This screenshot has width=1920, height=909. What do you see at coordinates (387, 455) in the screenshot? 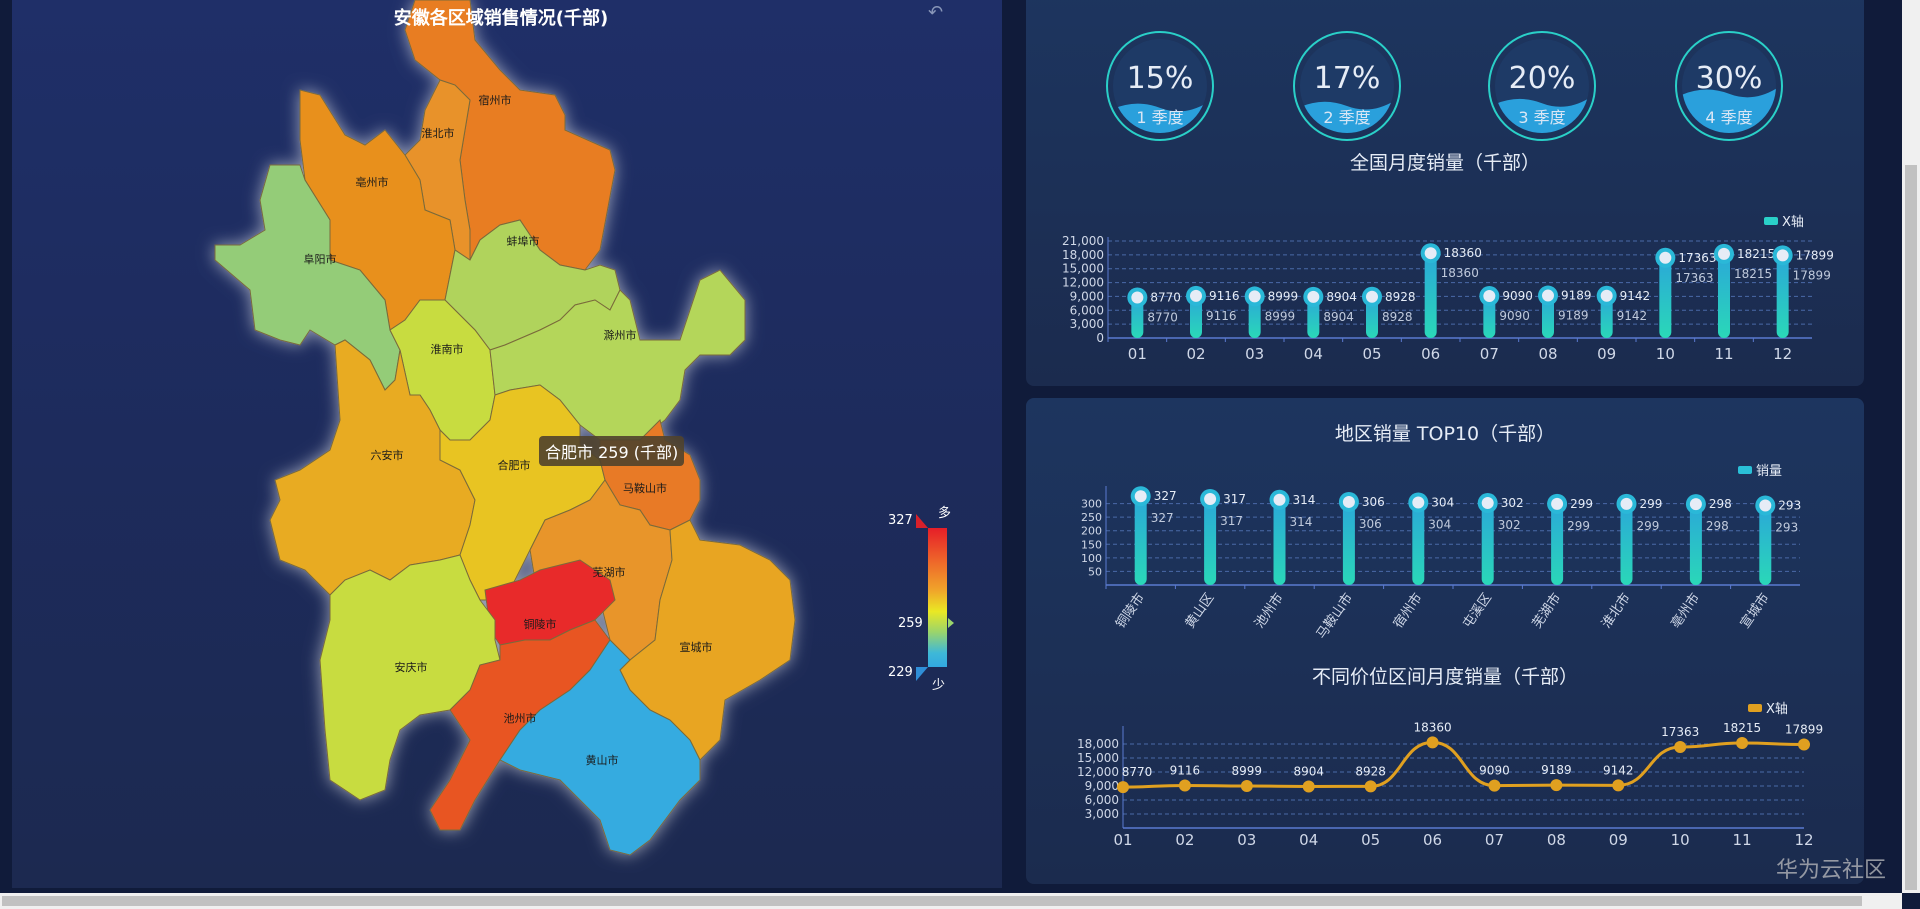
I see `map-region-label: 六安市` at bounding box center [387, 455].